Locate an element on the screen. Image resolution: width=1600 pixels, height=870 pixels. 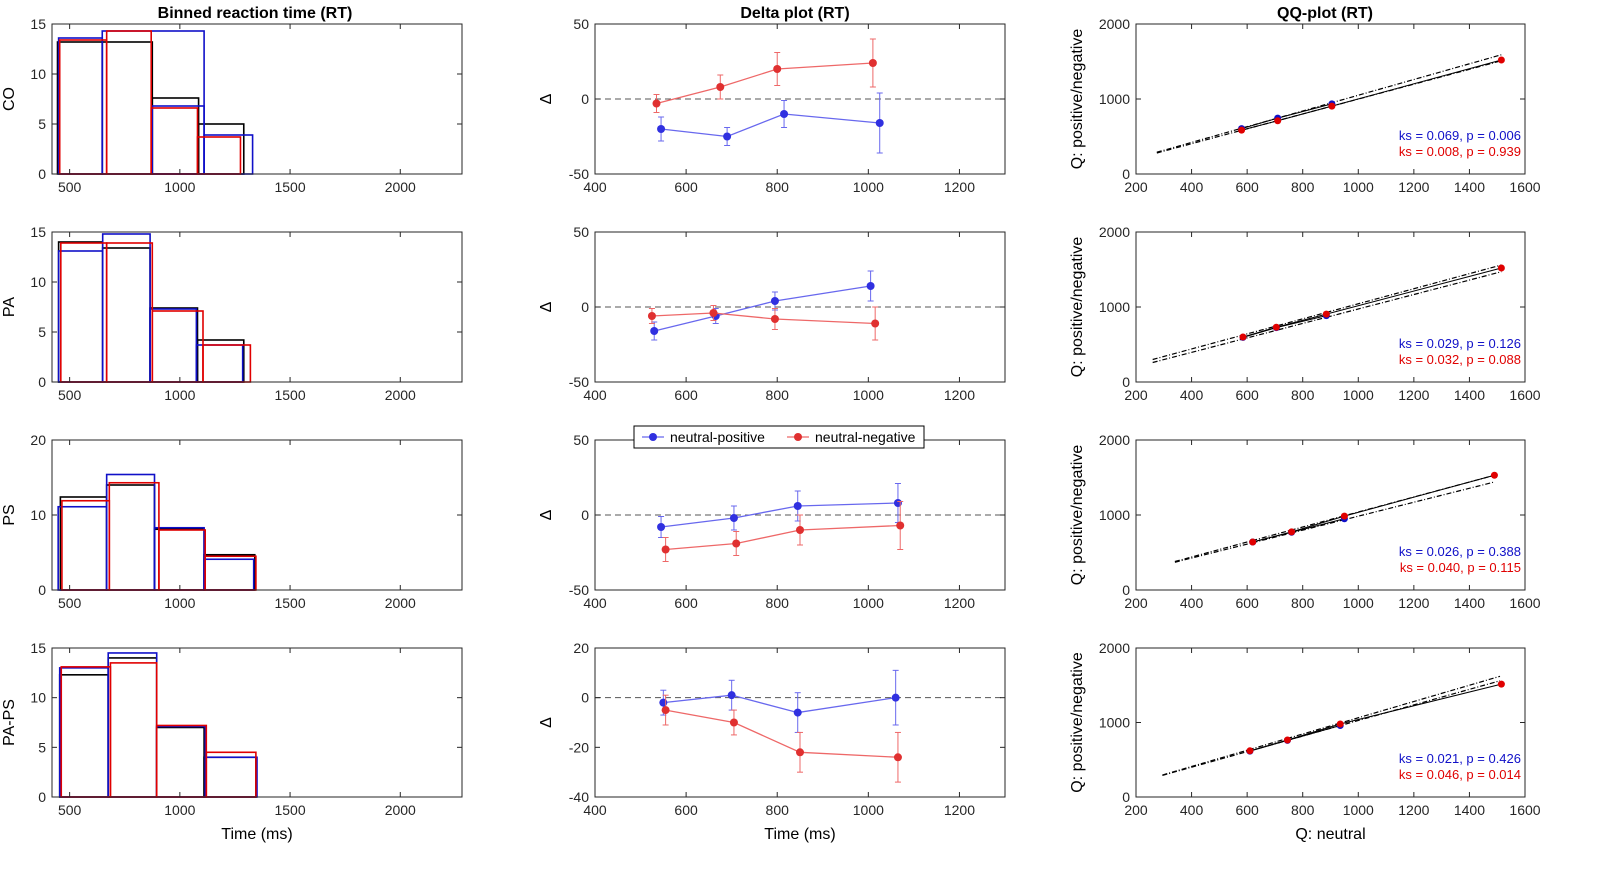
y-axis-label: PA-PS is located at coordinates (9, 722).